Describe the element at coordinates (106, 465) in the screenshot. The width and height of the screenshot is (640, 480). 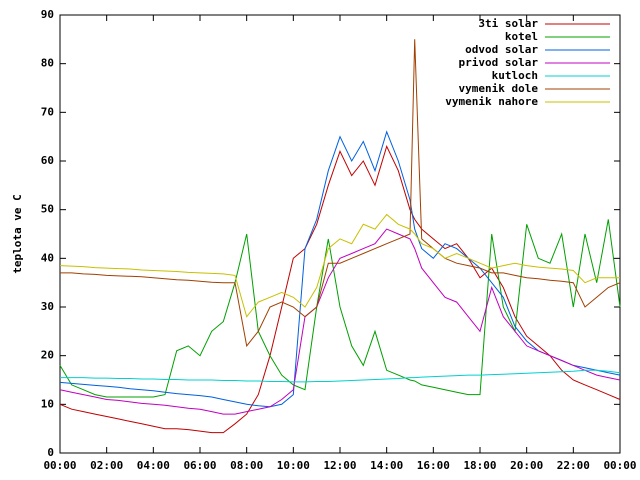
I see `x-tick-label: 02:00` at that location.